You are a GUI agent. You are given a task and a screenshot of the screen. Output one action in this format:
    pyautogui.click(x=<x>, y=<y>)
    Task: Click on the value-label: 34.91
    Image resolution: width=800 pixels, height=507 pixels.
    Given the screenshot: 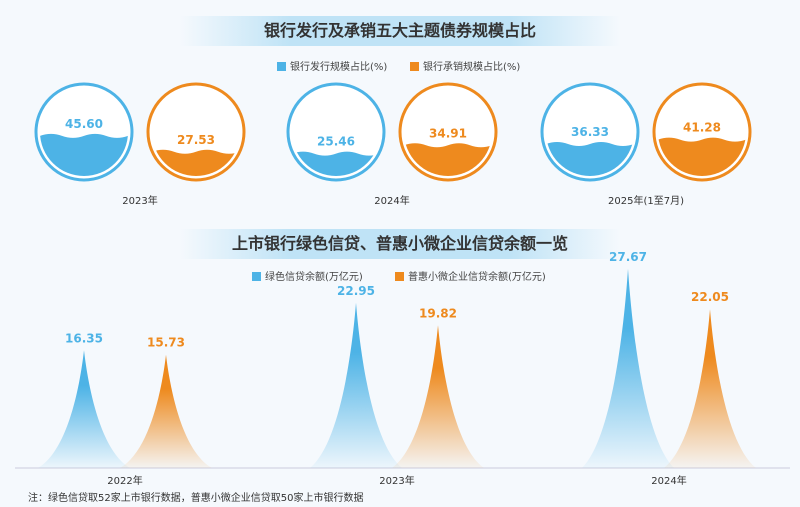 What is the action you would take?
    pyautogui.click(x=448, y=133)
    